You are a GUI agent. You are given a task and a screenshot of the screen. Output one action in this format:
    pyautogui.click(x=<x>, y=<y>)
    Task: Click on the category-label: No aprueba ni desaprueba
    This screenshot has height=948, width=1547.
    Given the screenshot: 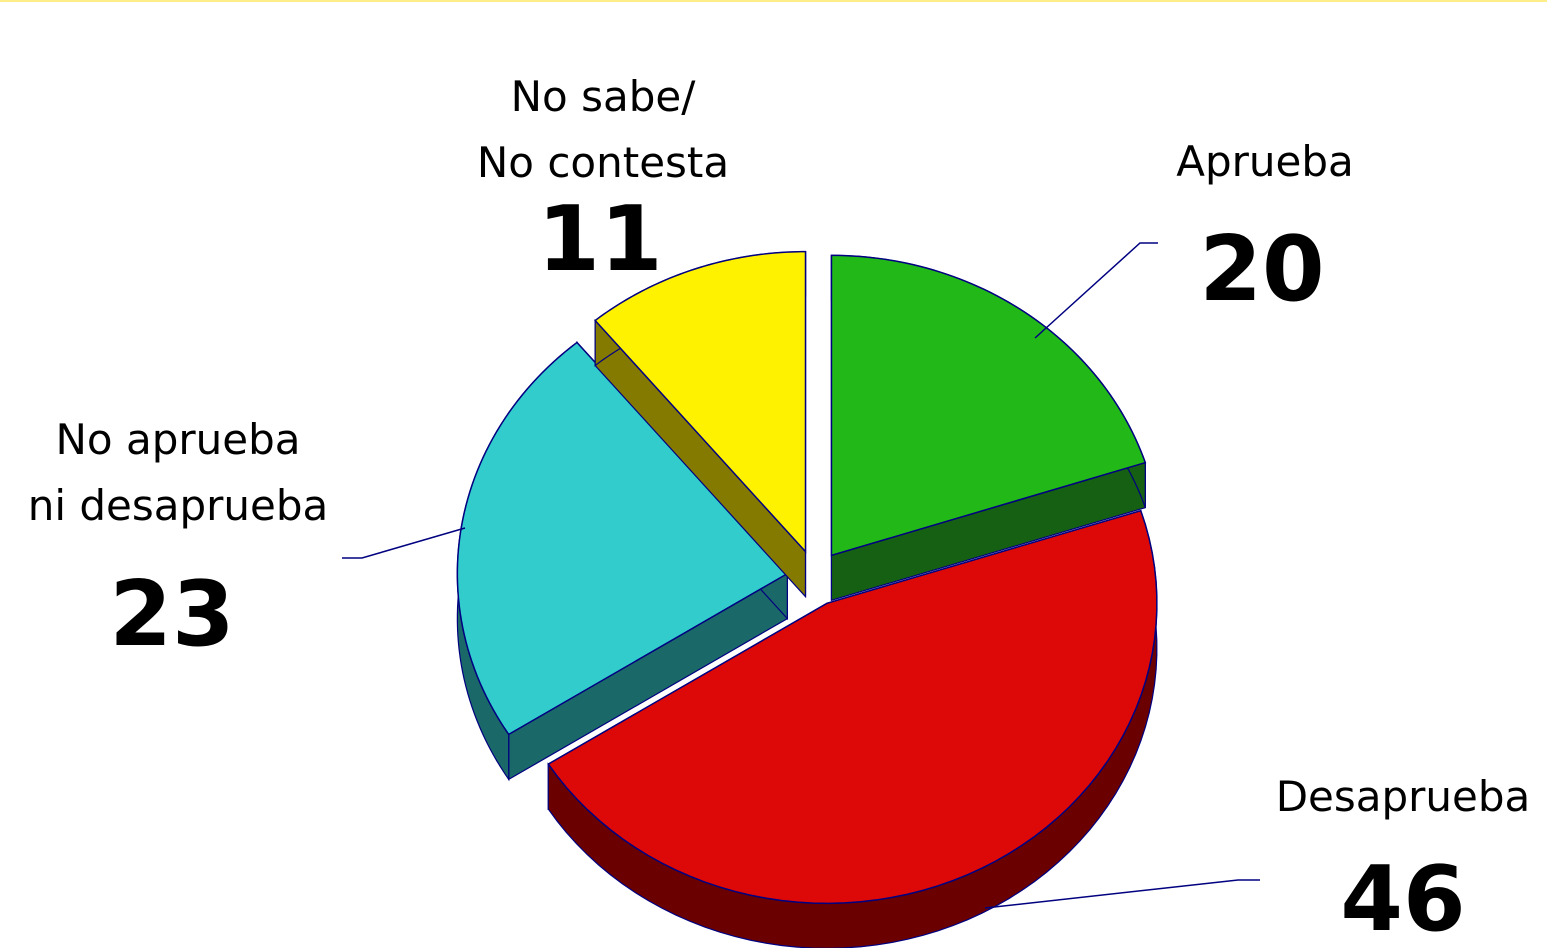 What is the action you would take?
    pyautogui.click(x=178, y=472)
    